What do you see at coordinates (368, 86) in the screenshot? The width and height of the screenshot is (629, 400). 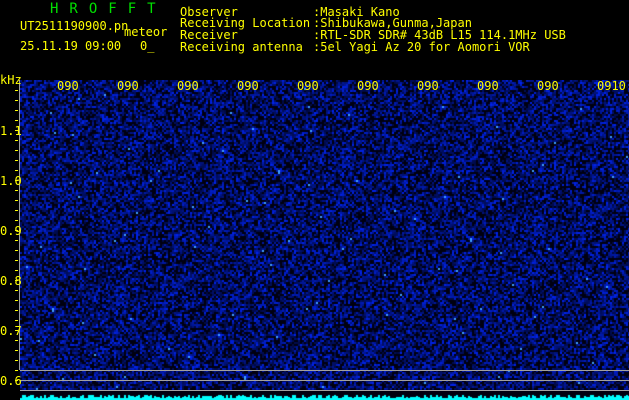 I see `time-label: 0906` at bounding box center [368, 86].